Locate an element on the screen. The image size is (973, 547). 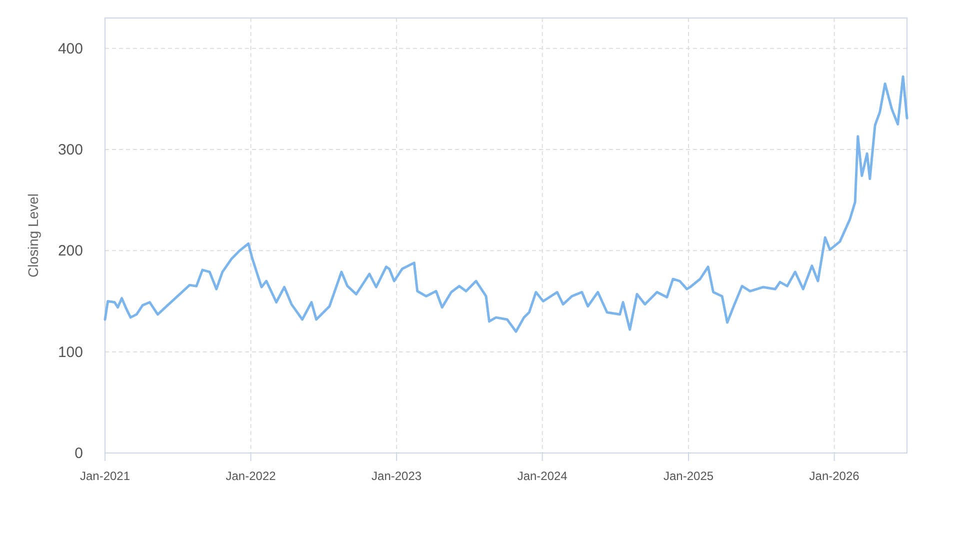
x-tick-label: Jan-2021 is located at coordinates (105, 476).